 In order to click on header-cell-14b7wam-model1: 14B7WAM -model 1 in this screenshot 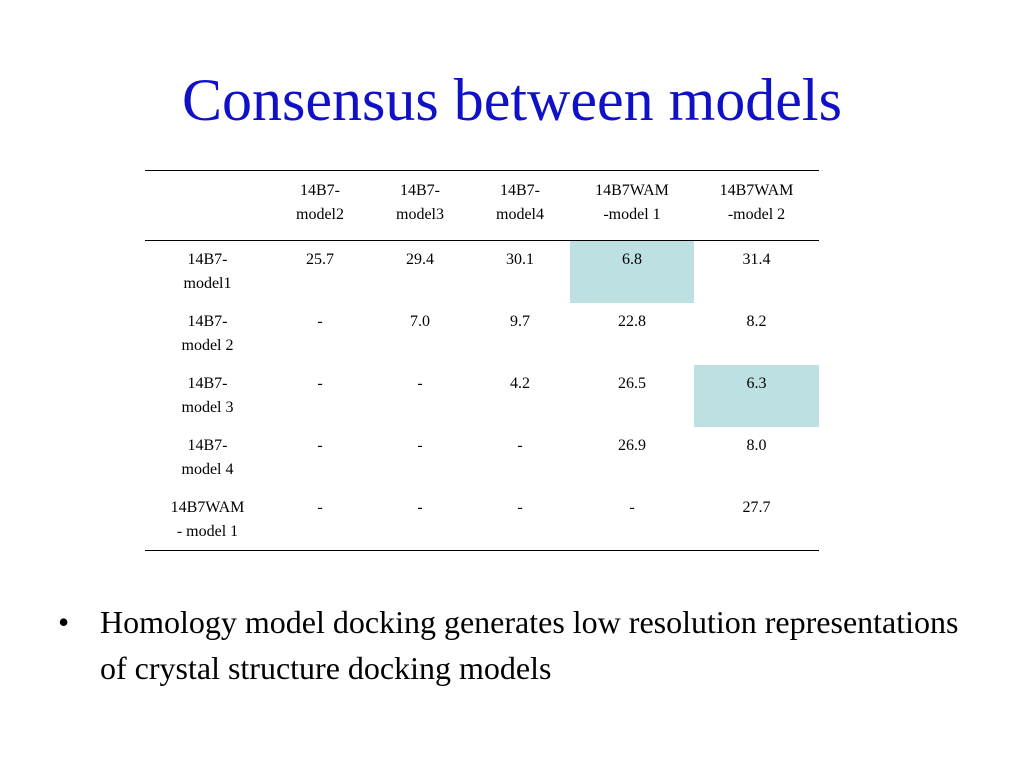, I will do `click(632, 202)`.